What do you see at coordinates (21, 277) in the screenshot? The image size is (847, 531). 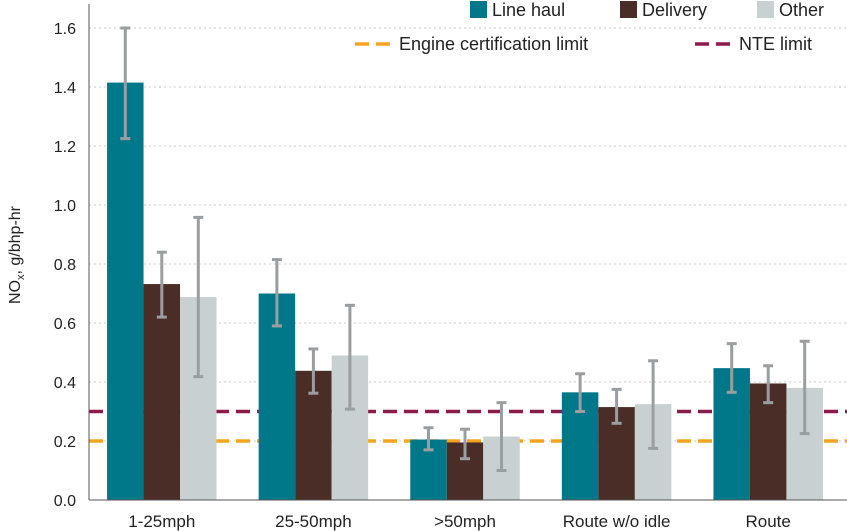 I see `y-axis-label-subscript: x` at bounding box center [21, 277].